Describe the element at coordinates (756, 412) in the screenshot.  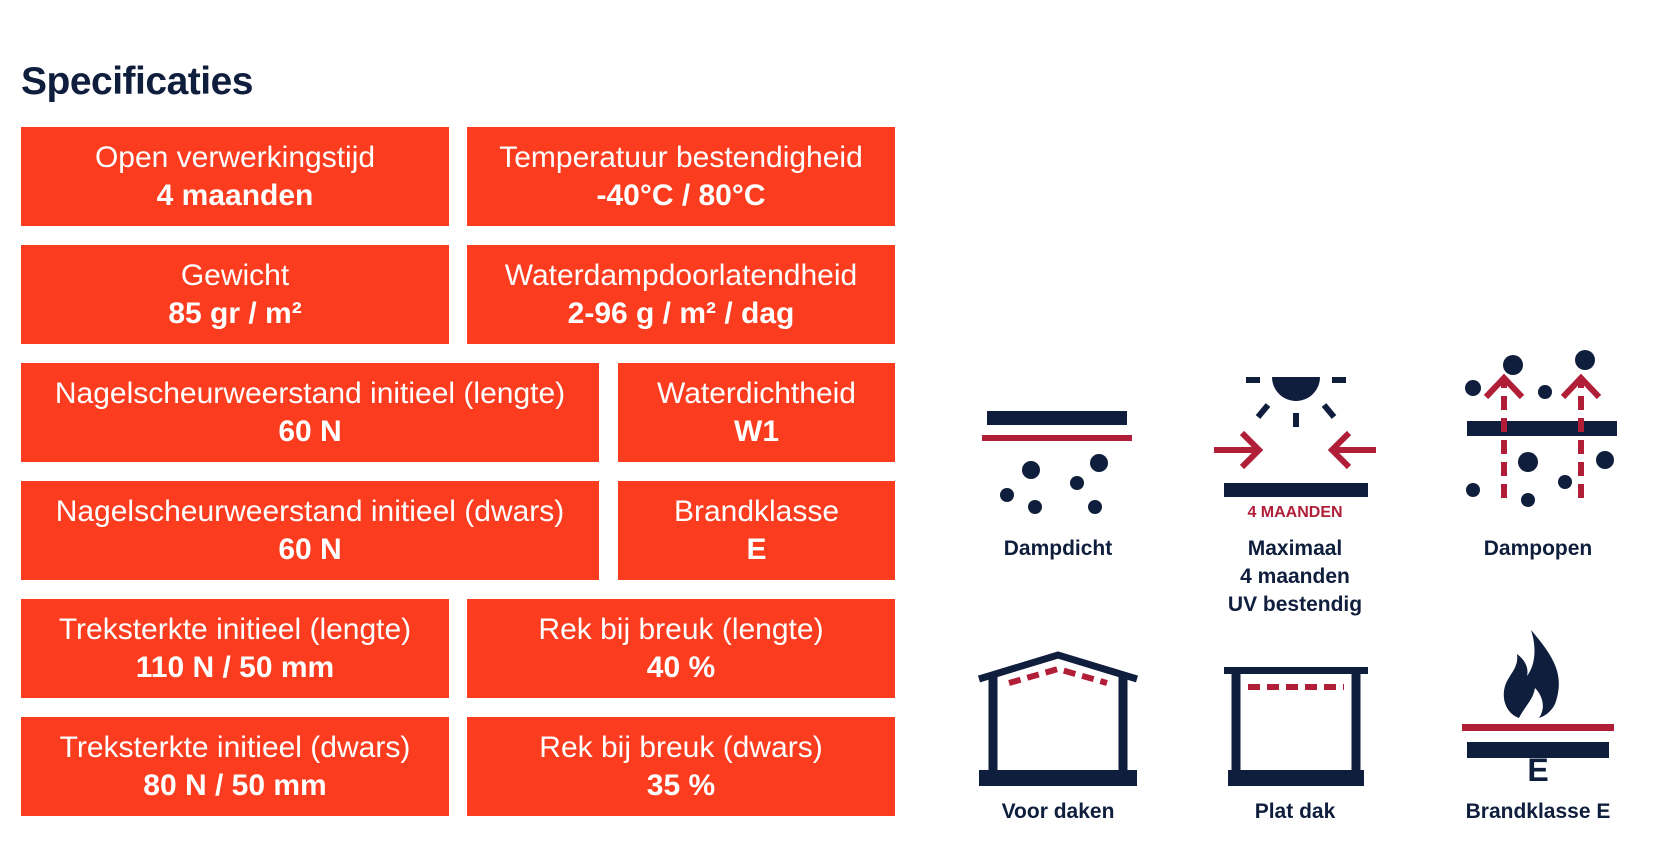
I see `spec-watertightness: Waterdichtheid W1` at that location.